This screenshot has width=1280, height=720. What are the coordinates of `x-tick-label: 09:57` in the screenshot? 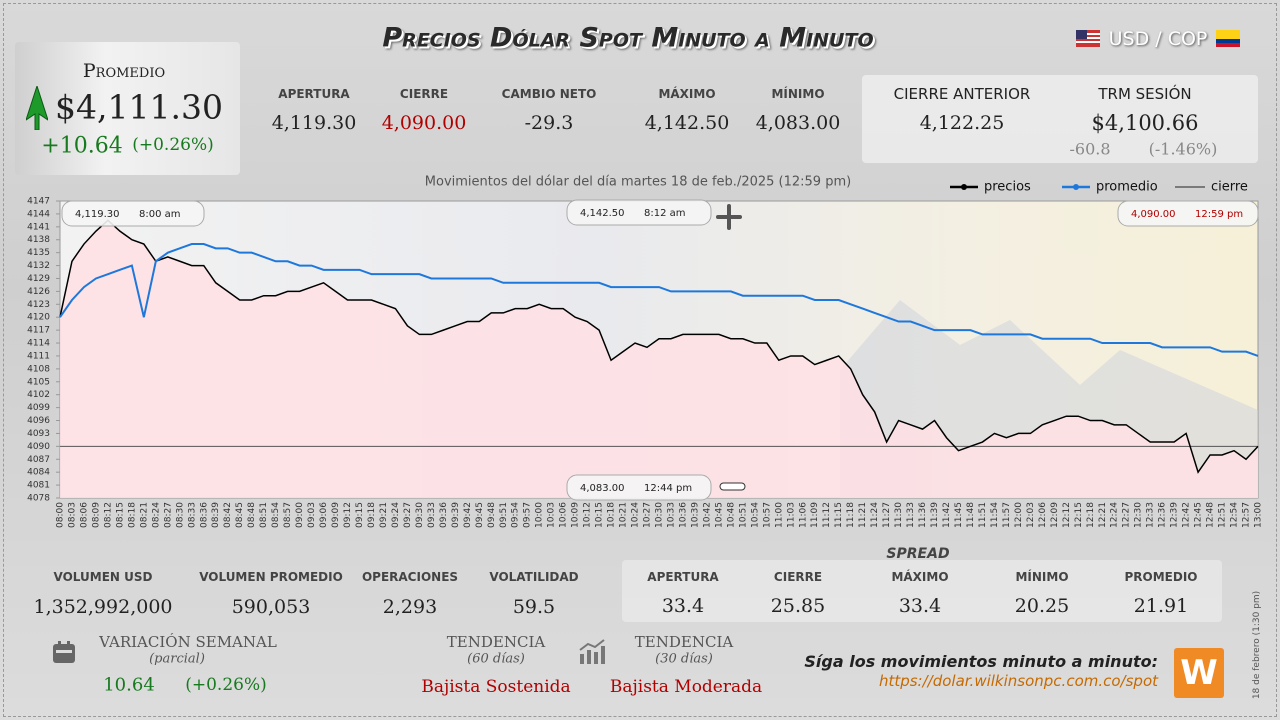 It's located at (528, 515).